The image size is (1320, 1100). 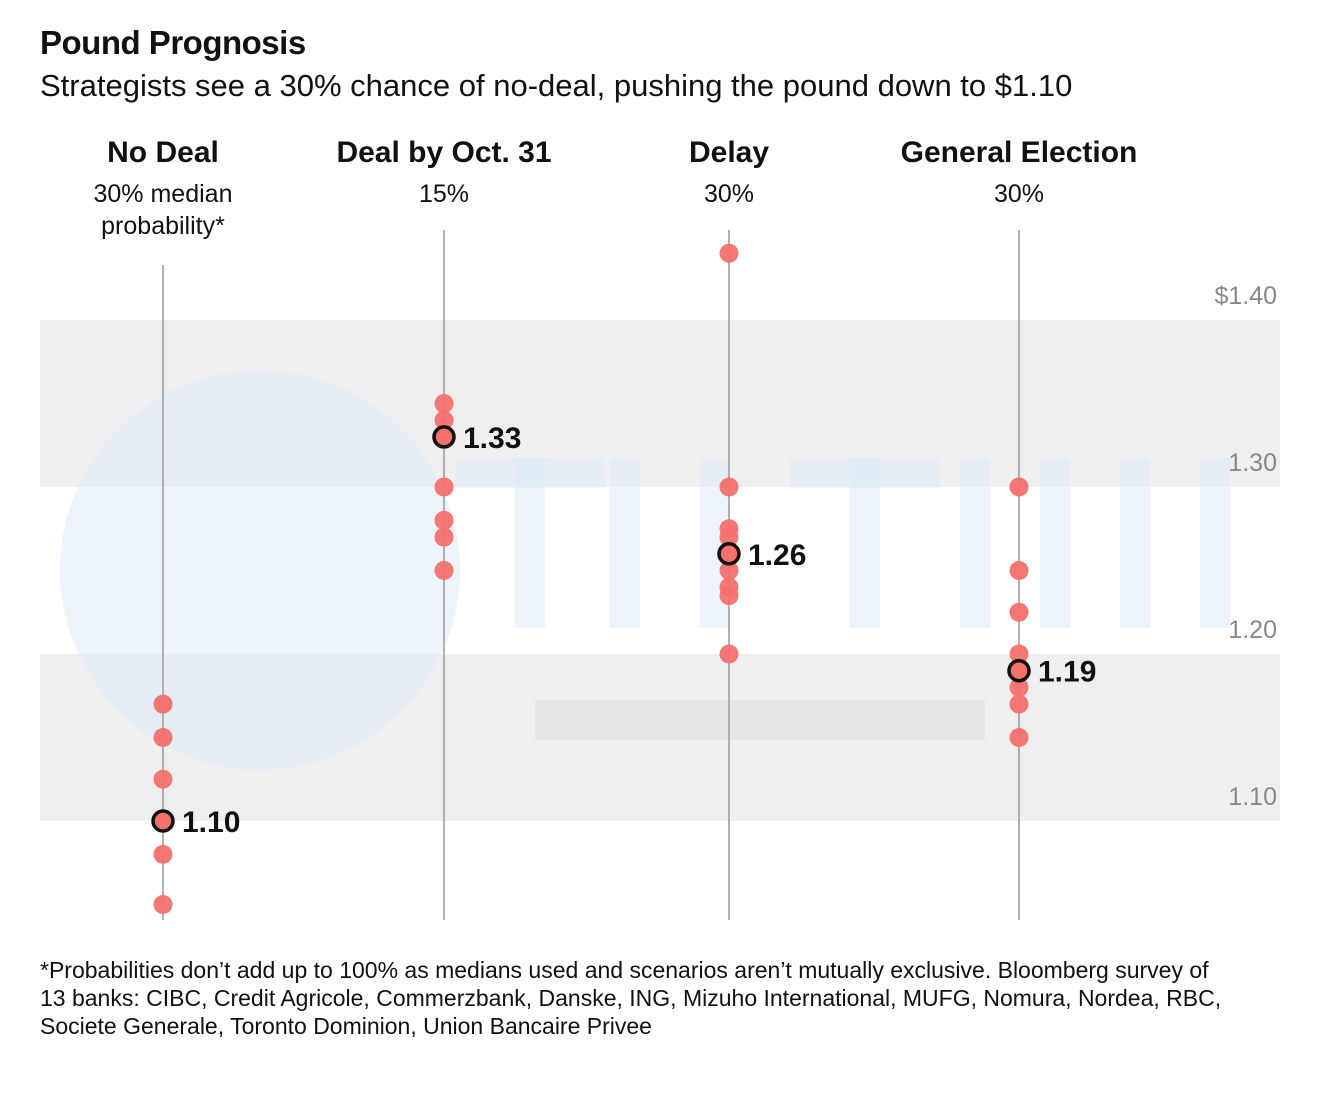 I want to click on category-header: General Election, so click(x=1019, y=152).